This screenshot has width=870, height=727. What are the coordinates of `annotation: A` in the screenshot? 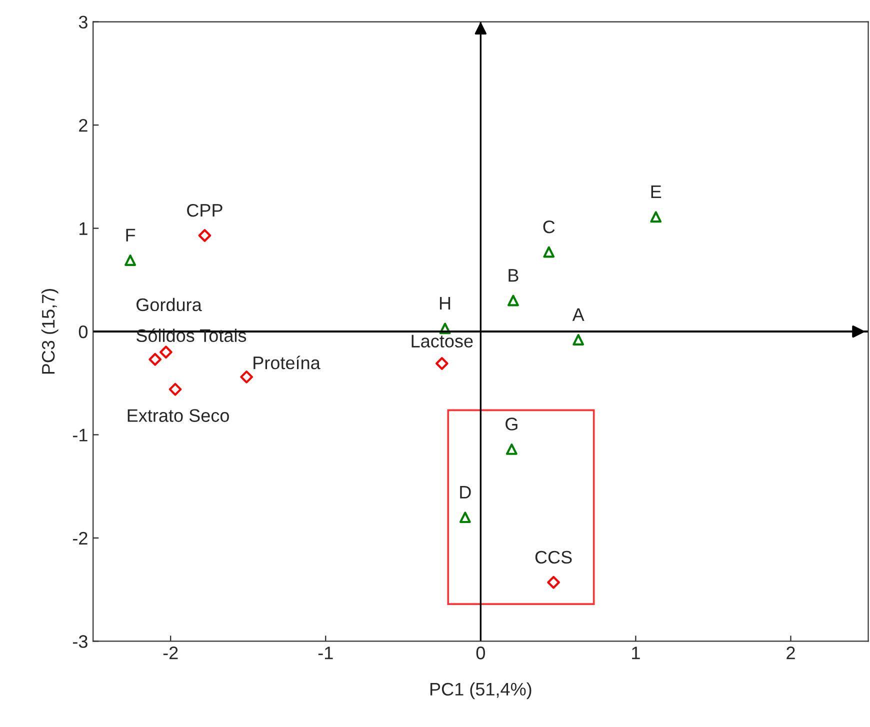 It's located at (578, 314).